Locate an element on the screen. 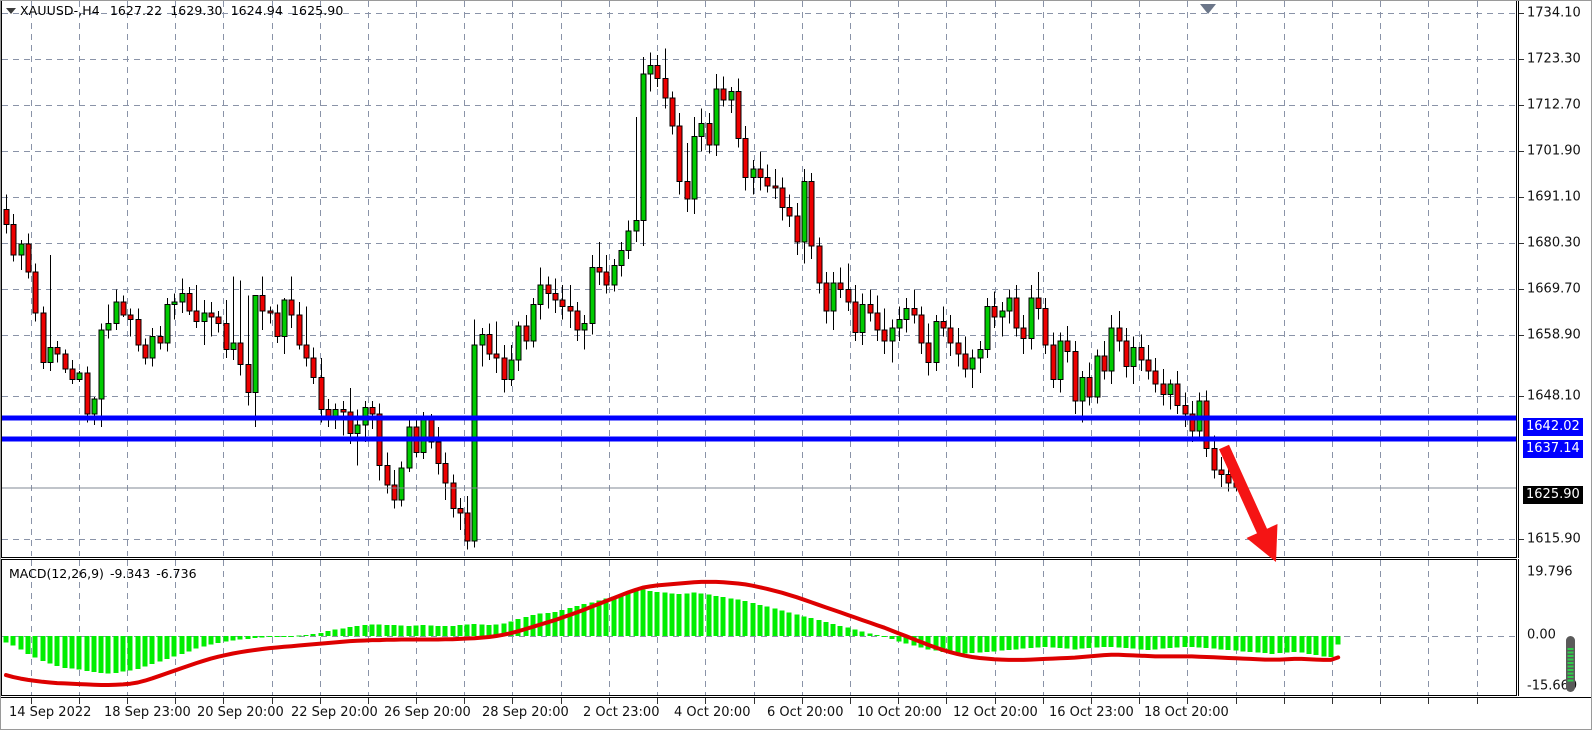  price-scale-border is located at coordinates (1518, 279).